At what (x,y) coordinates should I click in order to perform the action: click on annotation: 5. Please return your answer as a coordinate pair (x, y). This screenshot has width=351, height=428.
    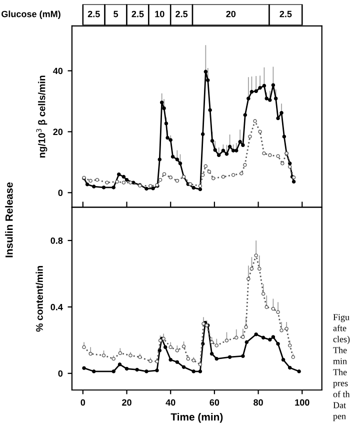
    Looking at the image, I should click on (116, 14).